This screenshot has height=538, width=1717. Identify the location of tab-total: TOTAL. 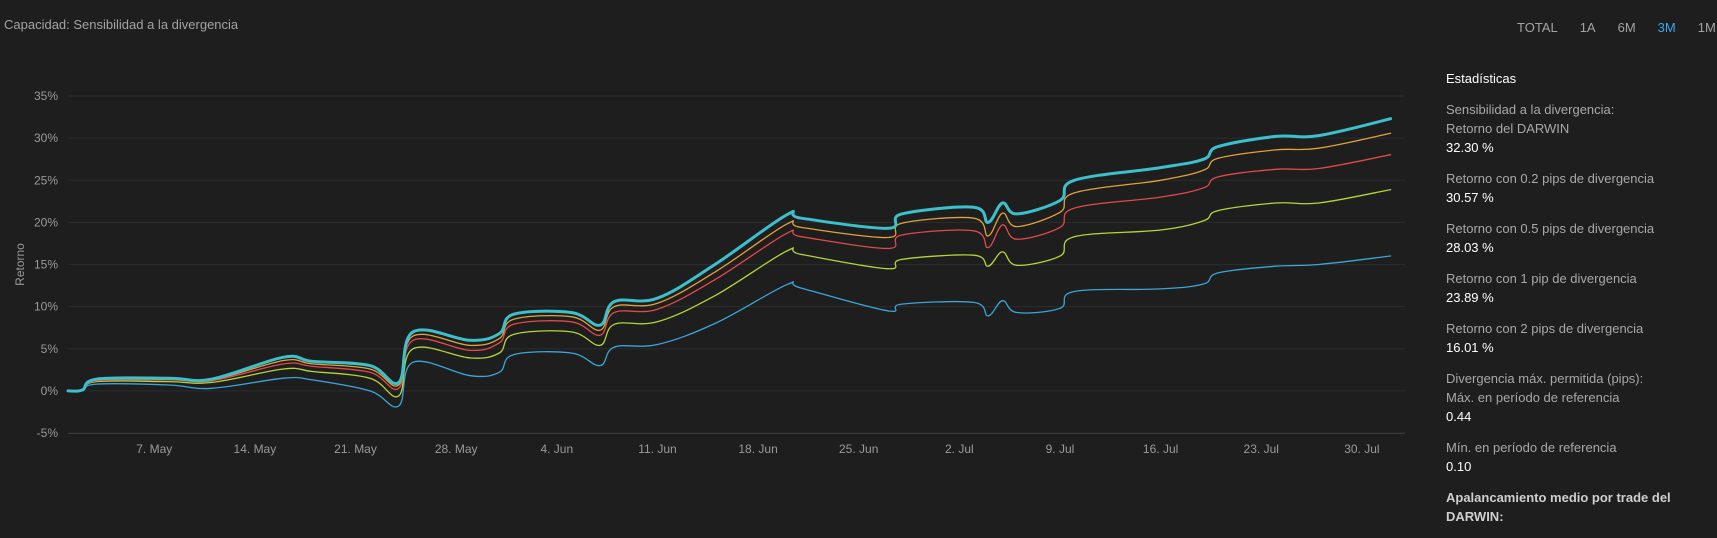
(1537, 27).